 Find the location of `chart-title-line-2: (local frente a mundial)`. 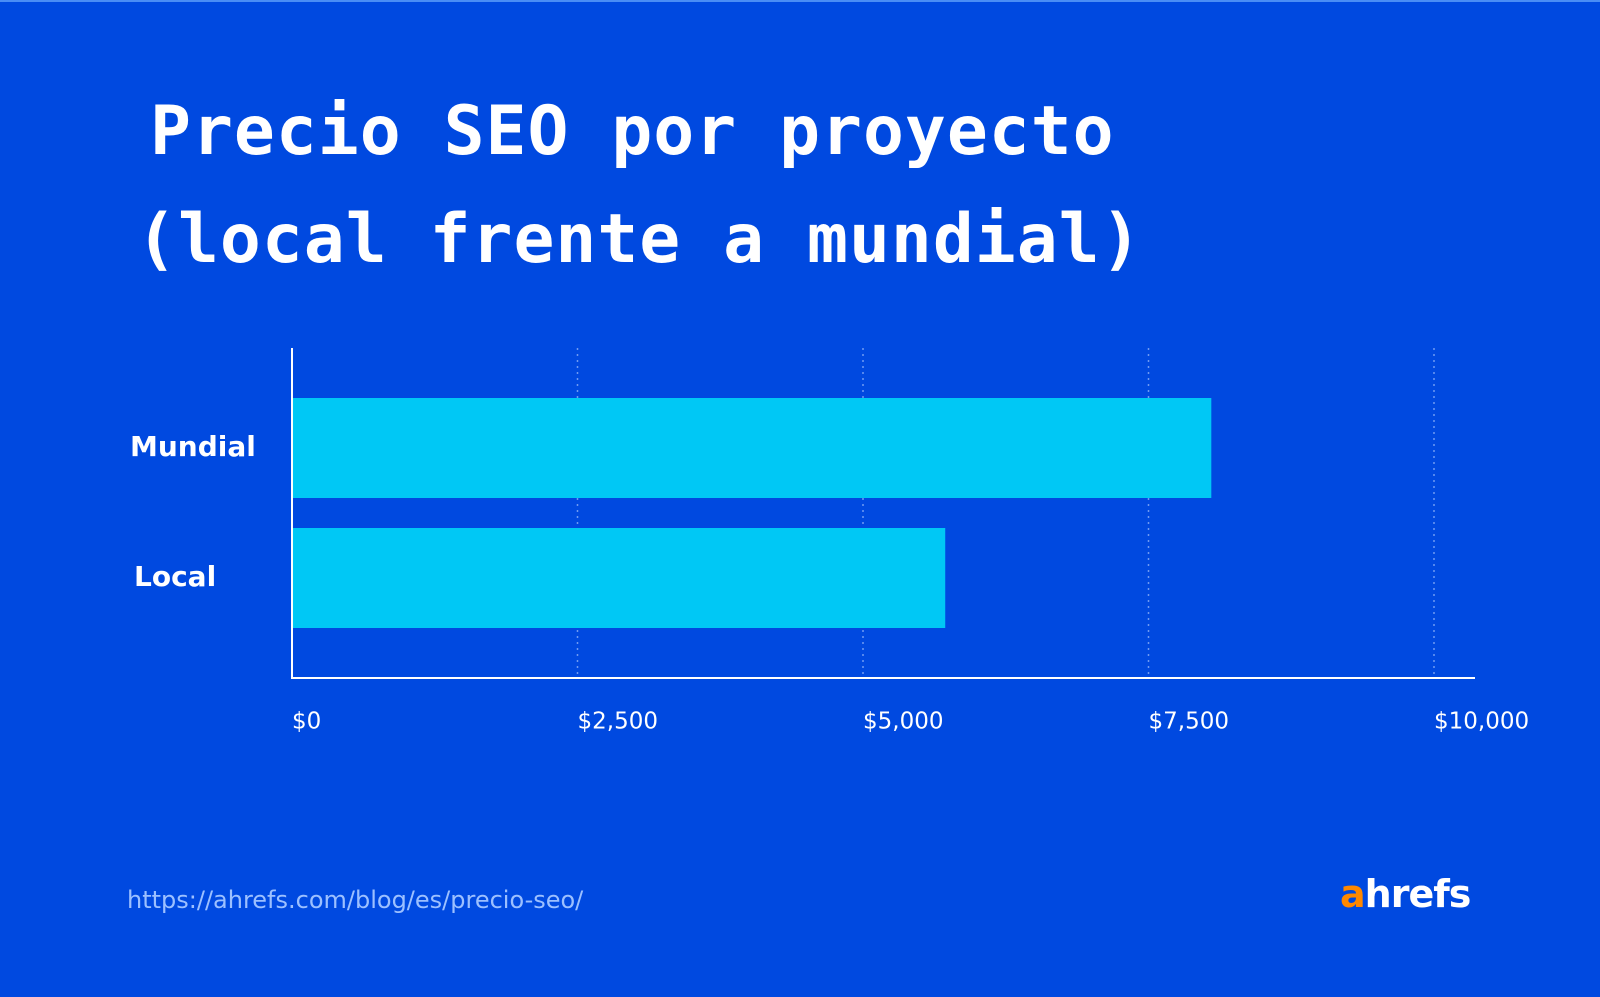

chart-title-line-2: (local frente a mundial) is located at coordinates (639, 239).